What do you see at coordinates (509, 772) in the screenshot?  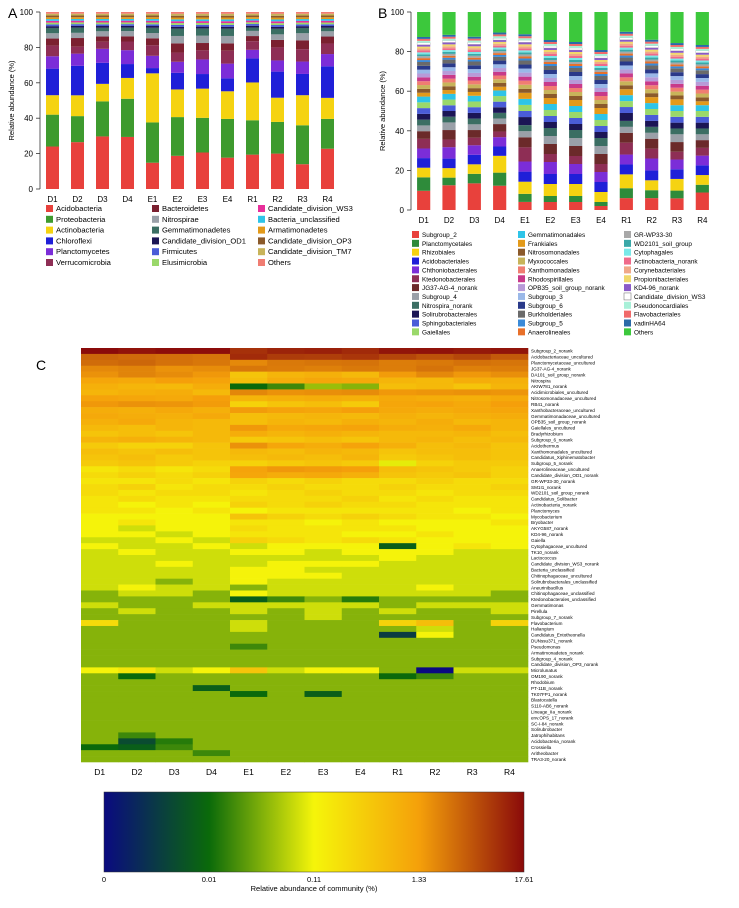 I see `column-label: R4` at bounding box center [509, 772].